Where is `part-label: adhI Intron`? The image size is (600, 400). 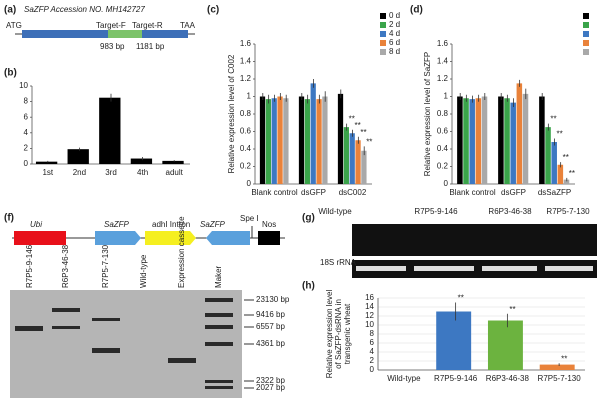
part-label: adhI Intron is located at coordinates (171, 224).